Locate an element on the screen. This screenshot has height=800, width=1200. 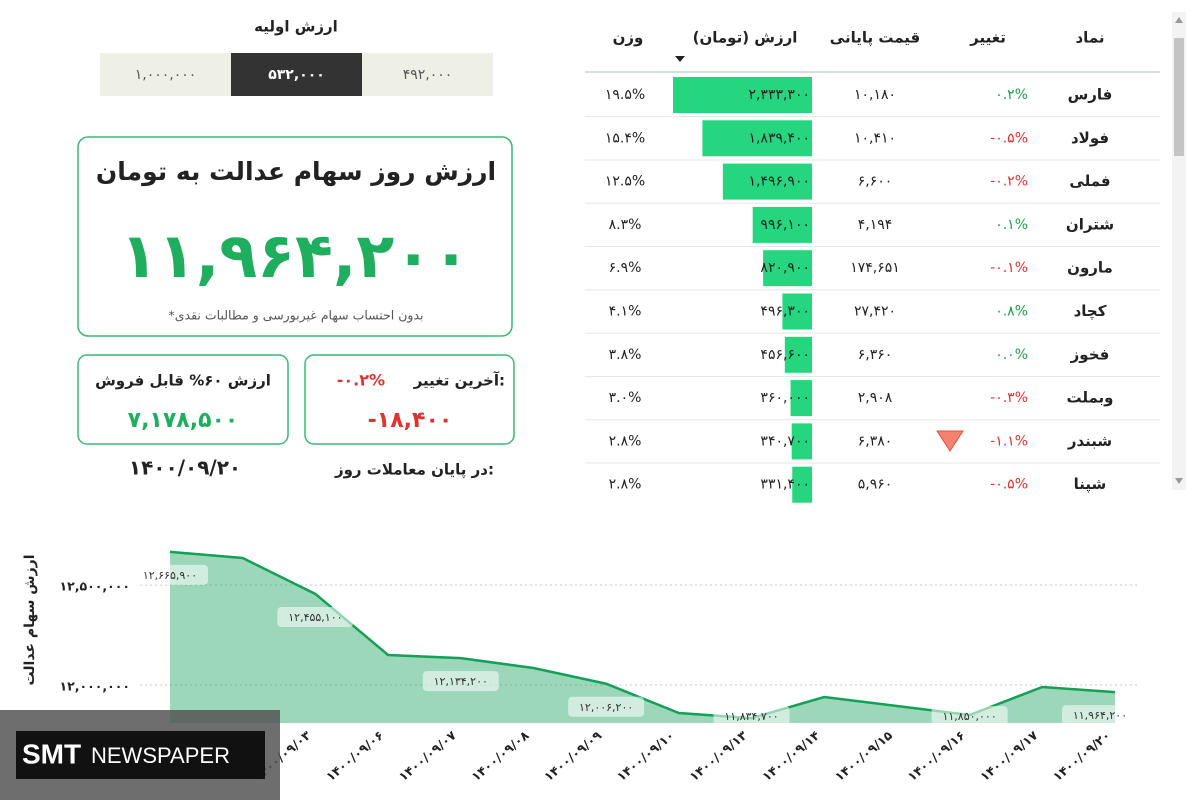
sort-indicator is located at coordinates (680, 59).